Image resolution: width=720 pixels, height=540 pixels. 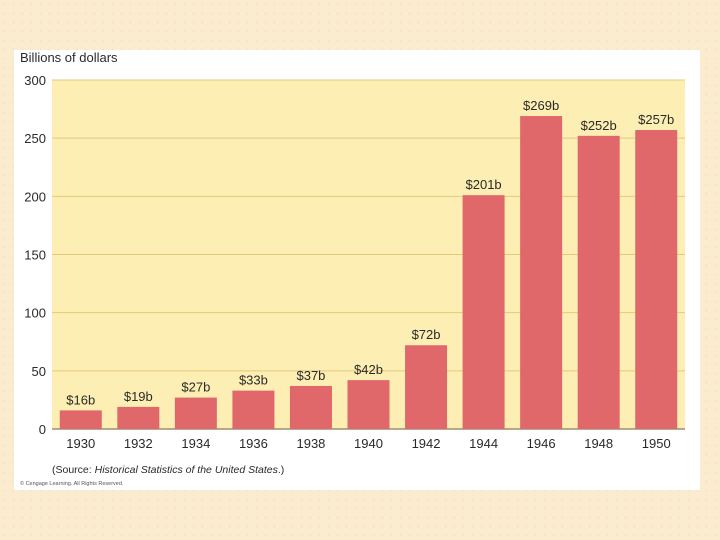 I want to click on y-tick-label: 100, so click(x=35, y=313).